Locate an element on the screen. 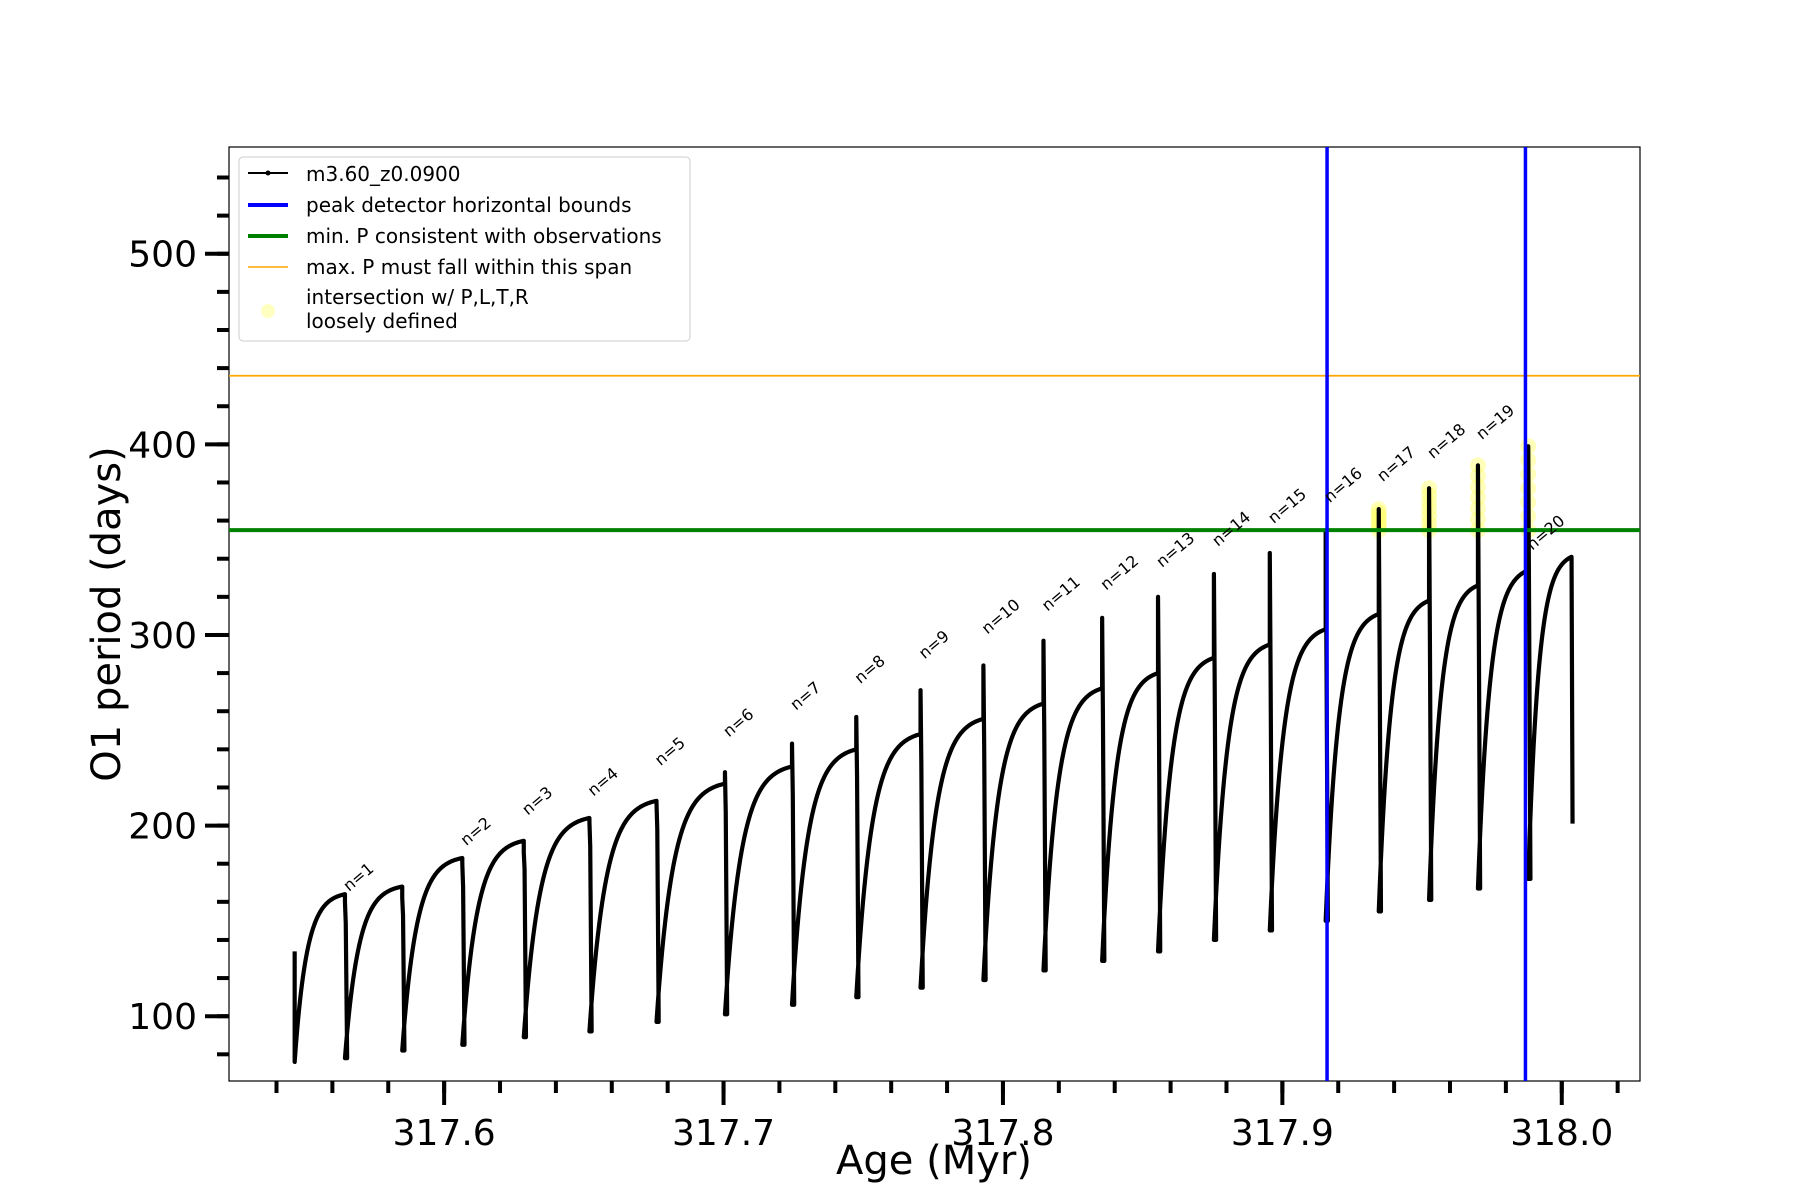 This screenshot has height=1200, width=1800. legend-label-intersection-line2: loosely defined is located at coordinates (382, 321).